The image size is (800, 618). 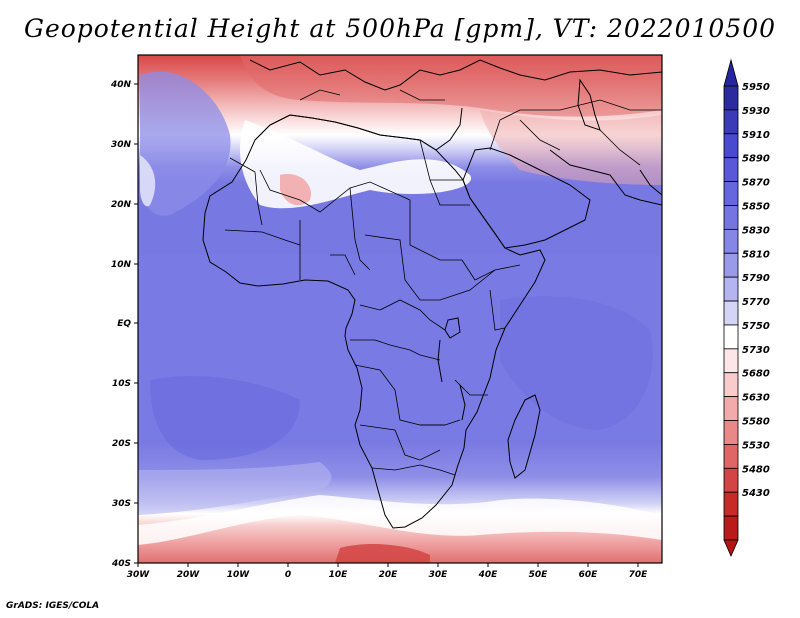 I want to click on lon-label: 0, so click(x=288, y=575).